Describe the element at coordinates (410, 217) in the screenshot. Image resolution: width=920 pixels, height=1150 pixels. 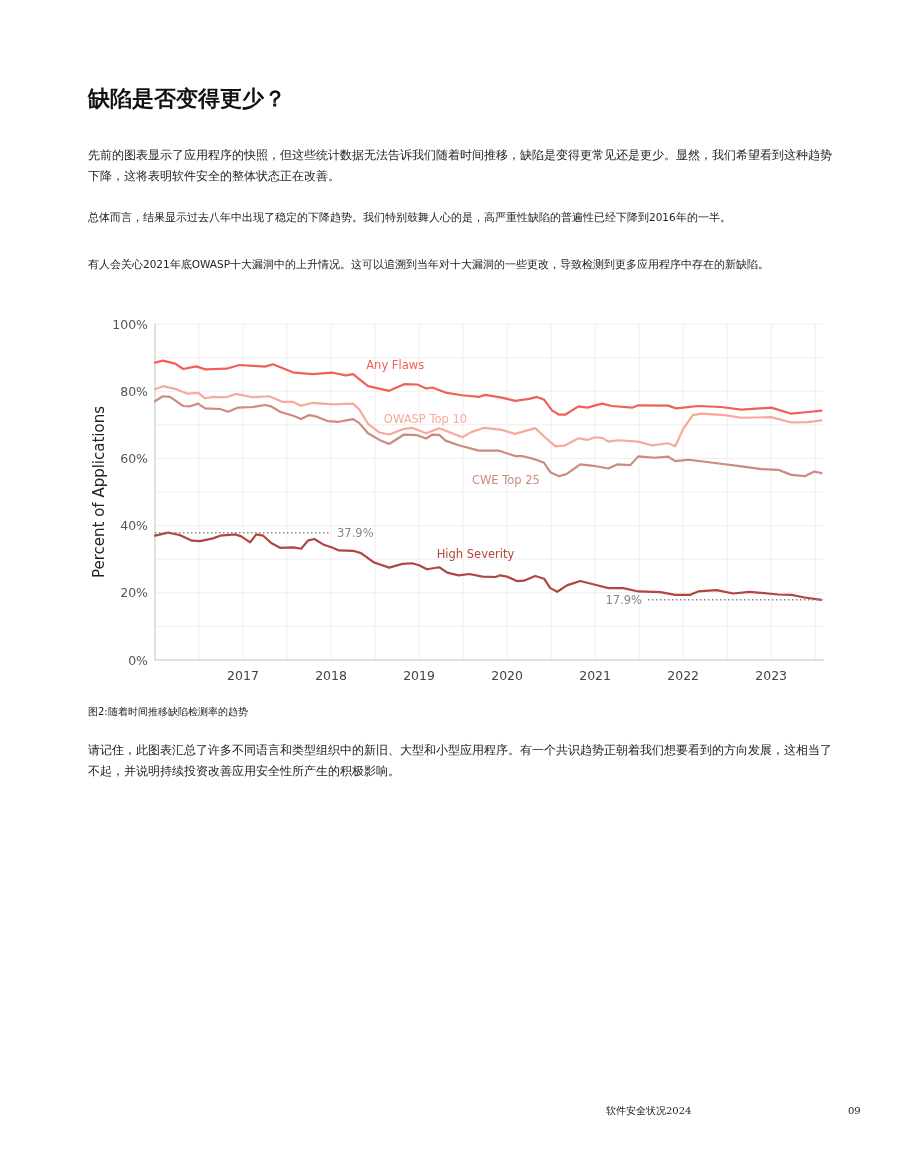
I see `text: 总体而言，结果显示过去八年中出现了稳定的下降趋势。我们特别鼓舞人心的是，高严重性缺陷的普遍性已经下降到2016年的一半。` at that location.